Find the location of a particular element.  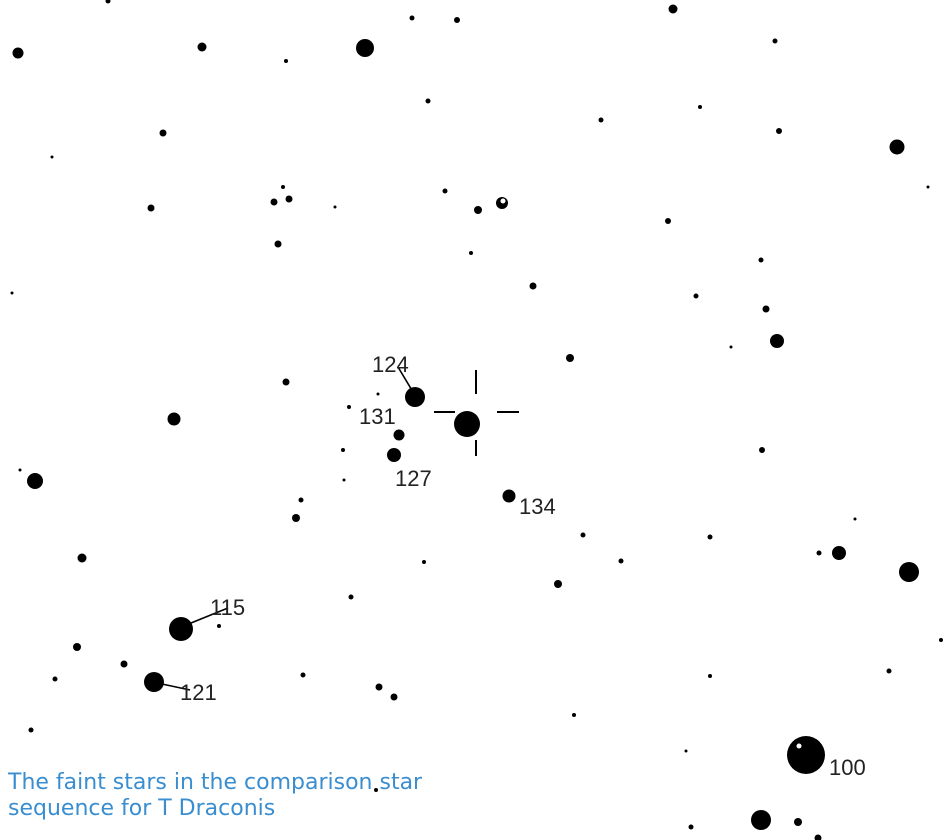

caption-line-1: The faint stars in the comparison star is located at coordinates (215, 782).